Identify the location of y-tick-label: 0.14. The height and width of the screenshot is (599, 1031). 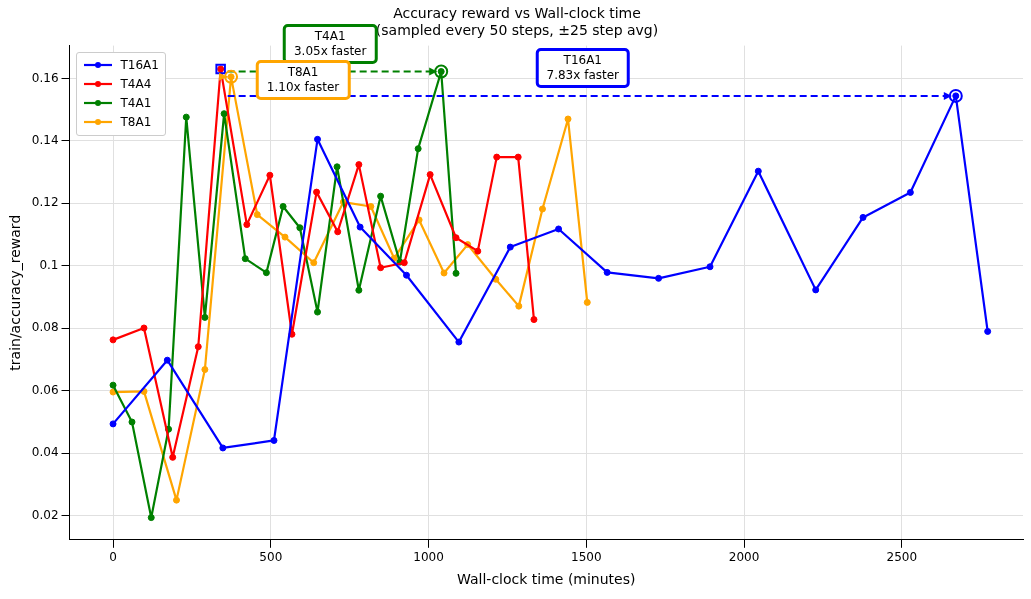
(45, 140).